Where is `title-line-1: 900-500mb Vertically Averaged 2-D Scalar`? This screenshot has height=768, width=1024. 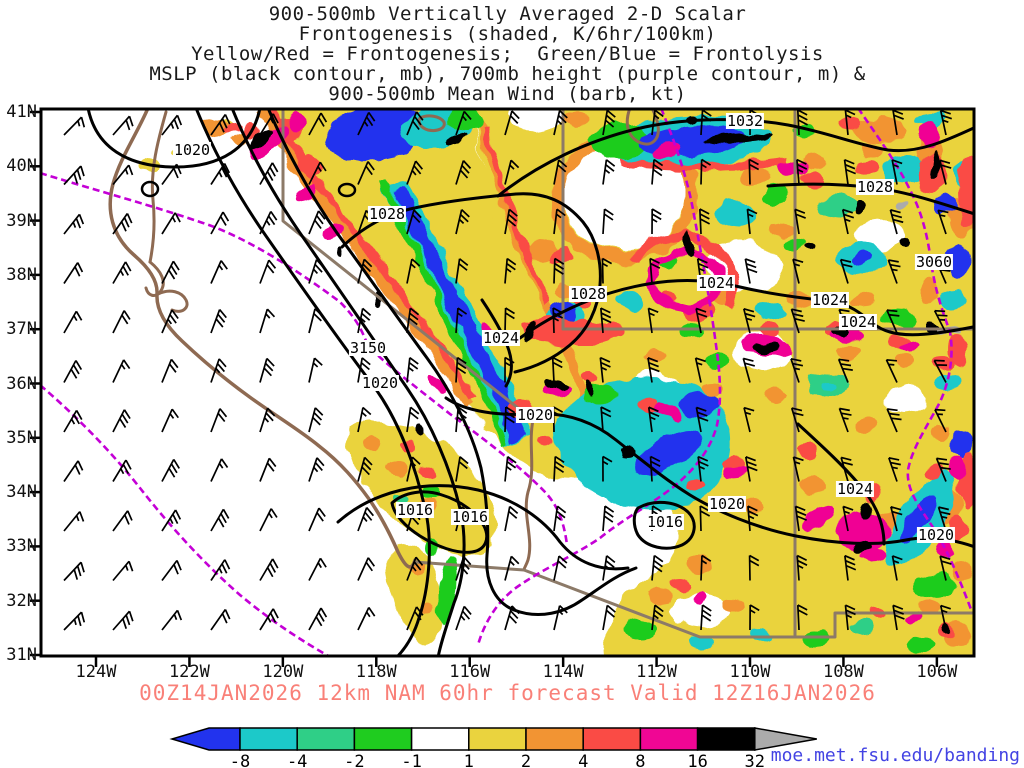 title-line-1: 900-500mb Vertically Averaged 2-D Scalar is located at coordinates (507, 14).